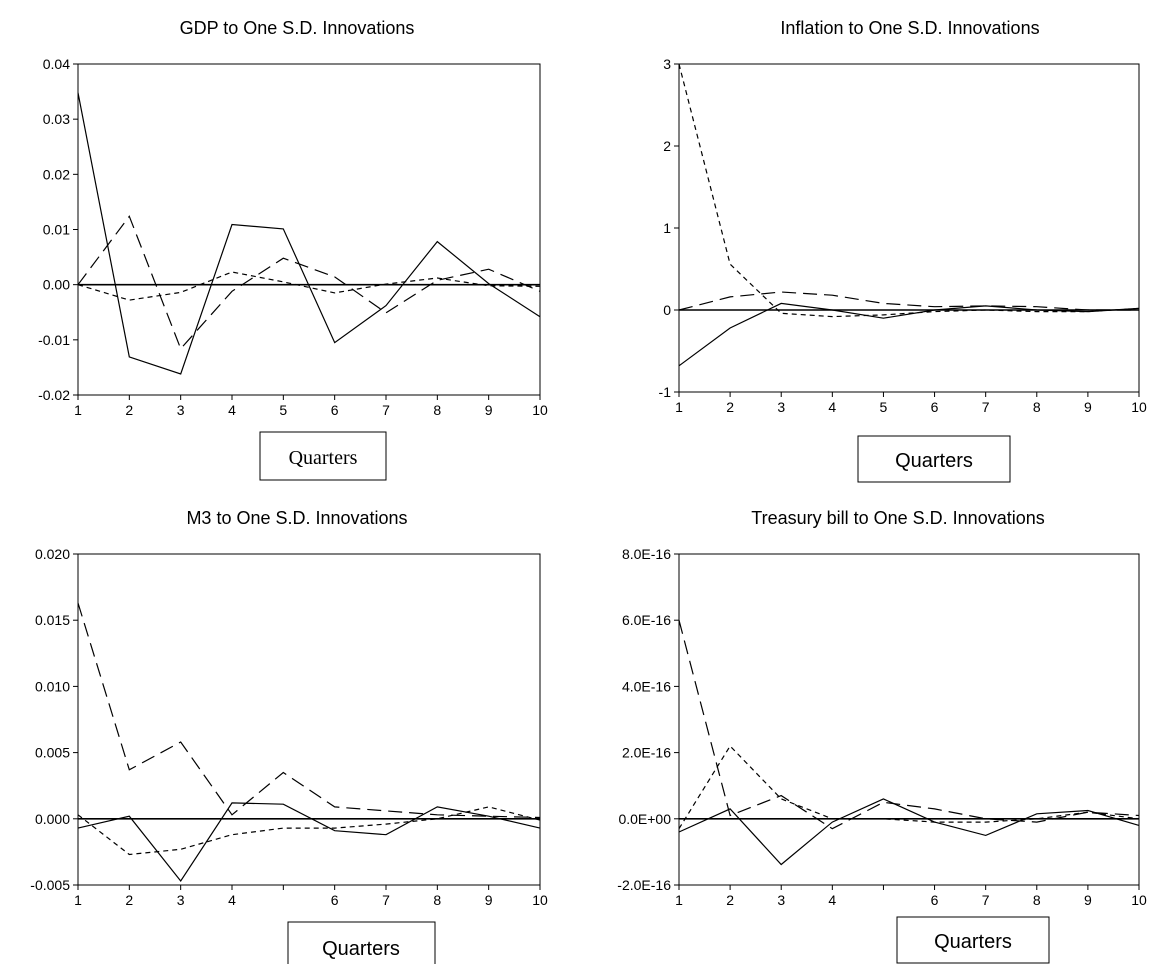  I want to click on inflation-chart-title: Inflation to One S.D. Innovations, so click(909, 28).